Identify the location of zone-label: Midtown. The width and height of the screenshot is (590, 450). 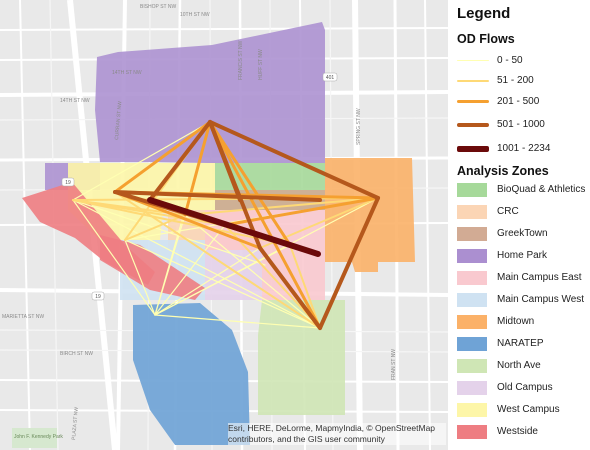
(516, 321).